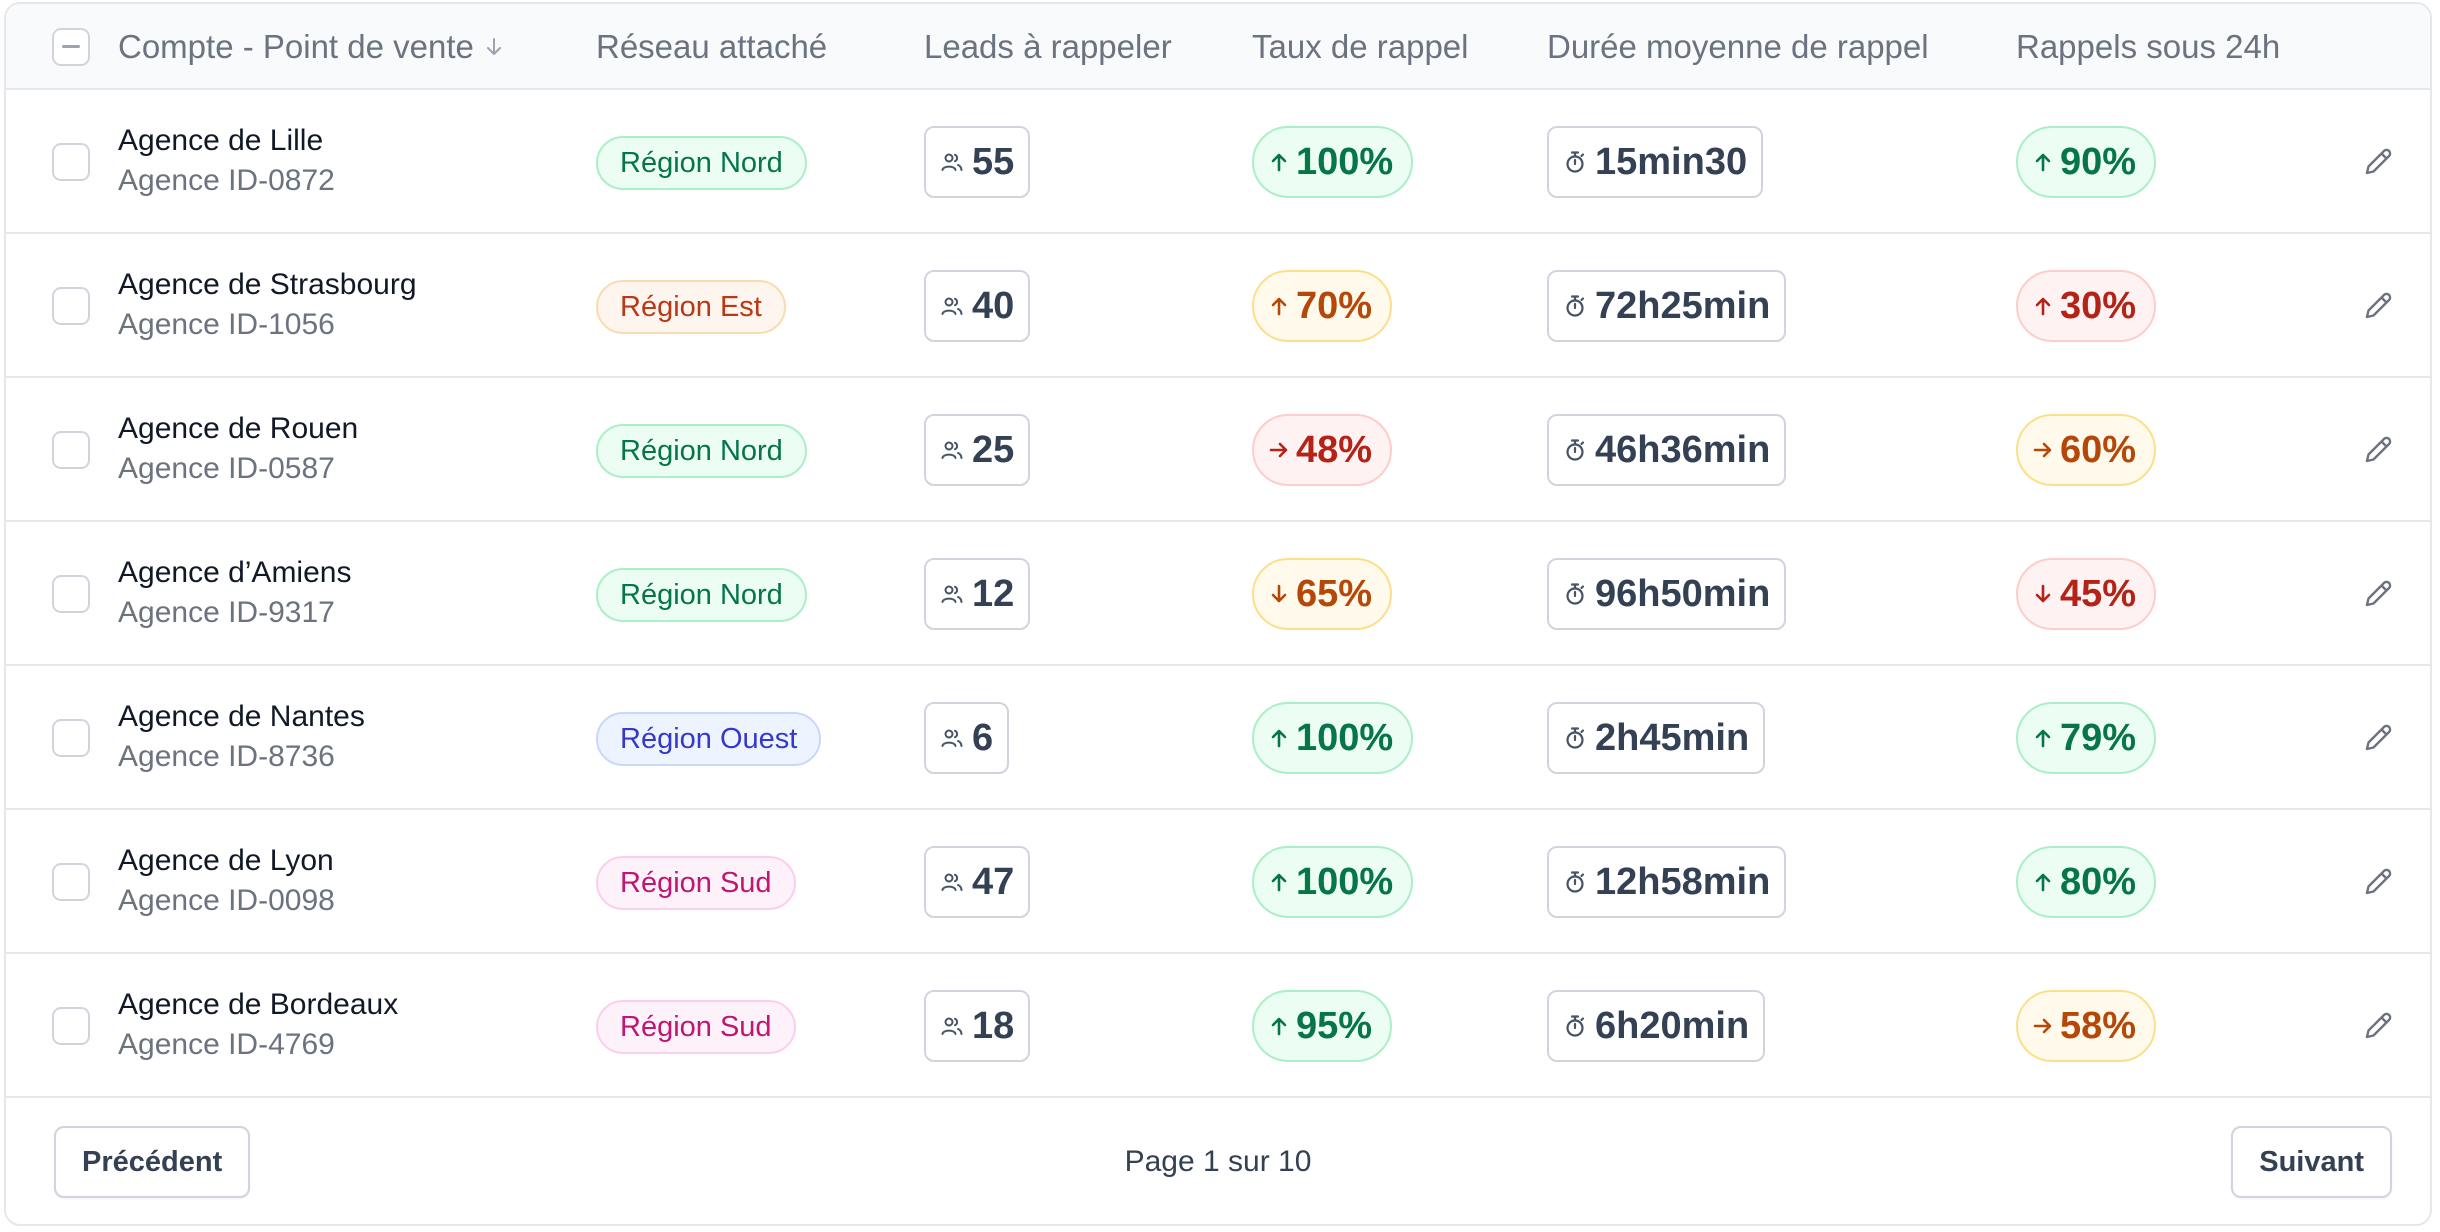 The height and width of the screenshot is (1232, 2440). I want to click on rate-value: 95%, so click(1334, 1025).